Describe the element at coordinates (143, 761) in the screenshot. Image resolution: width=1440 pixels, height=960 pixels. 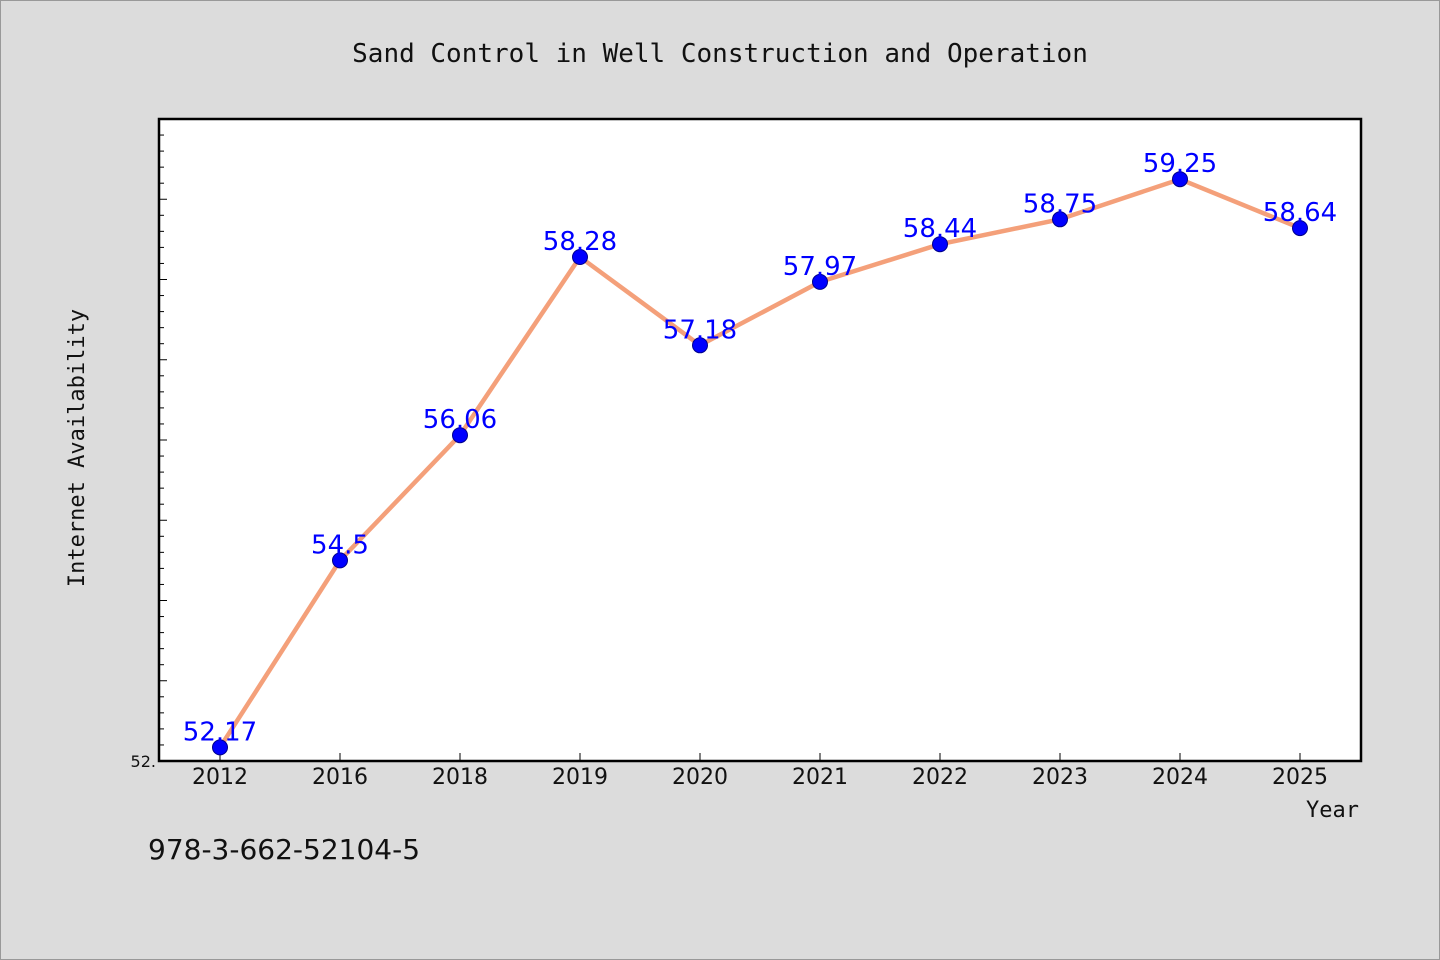
I see `y-tick-label: 52.` at that location.